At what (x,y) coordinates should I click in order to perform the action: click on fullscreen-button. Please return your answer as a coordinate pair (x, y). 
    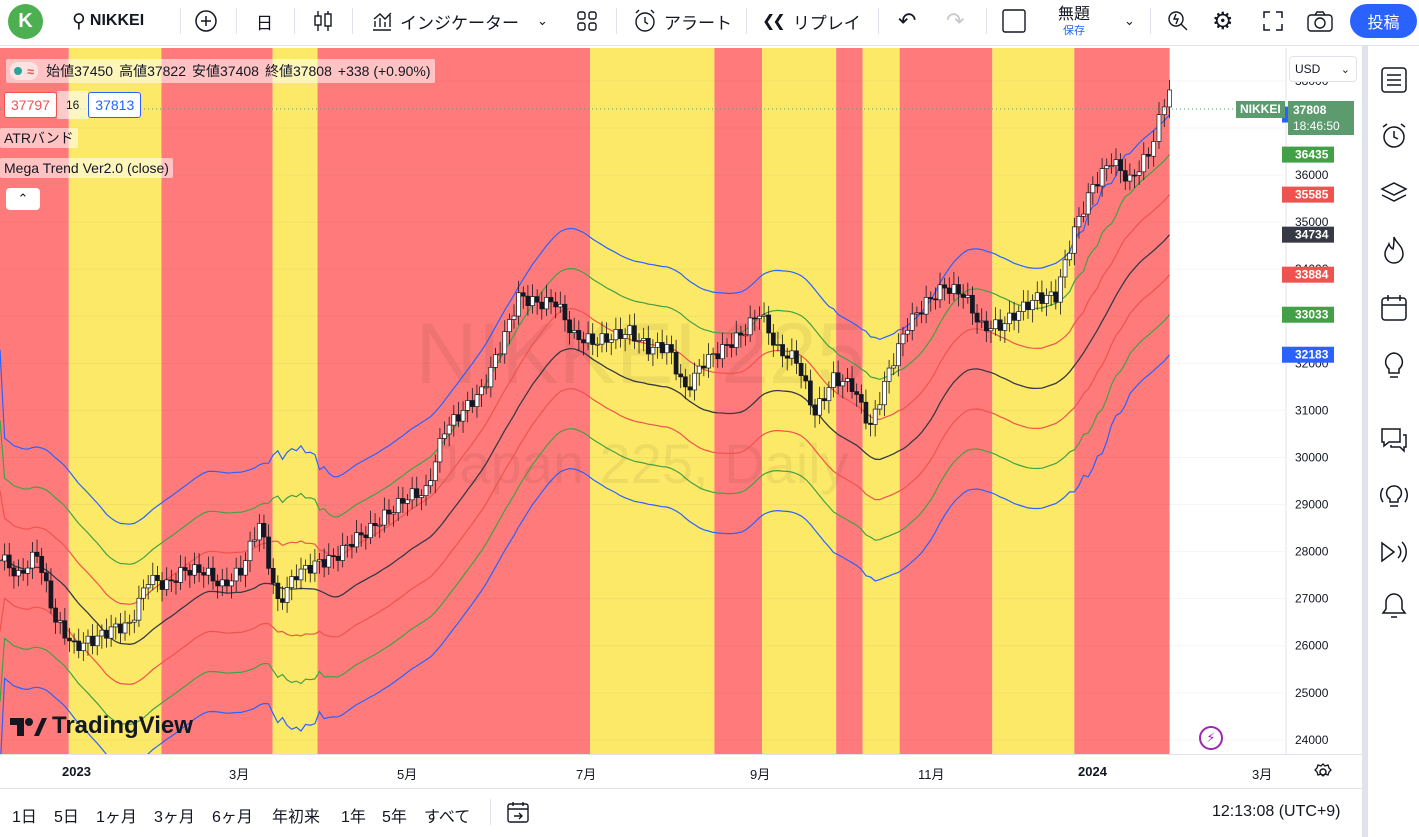
    Looking at the image, I should click on (1273, 21).